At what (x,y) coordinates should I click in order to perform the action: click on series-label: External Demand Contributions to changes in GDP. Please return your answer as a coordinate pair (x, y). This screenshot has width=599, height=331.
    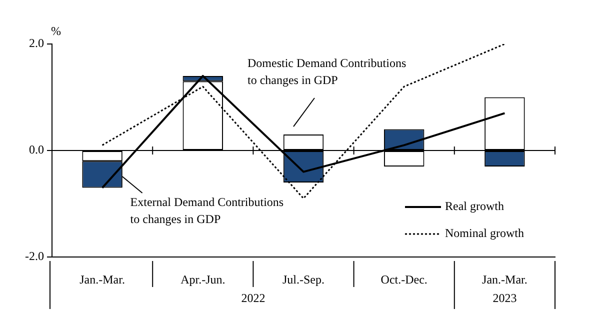
    Looking at the image, I should click on (207, 210).